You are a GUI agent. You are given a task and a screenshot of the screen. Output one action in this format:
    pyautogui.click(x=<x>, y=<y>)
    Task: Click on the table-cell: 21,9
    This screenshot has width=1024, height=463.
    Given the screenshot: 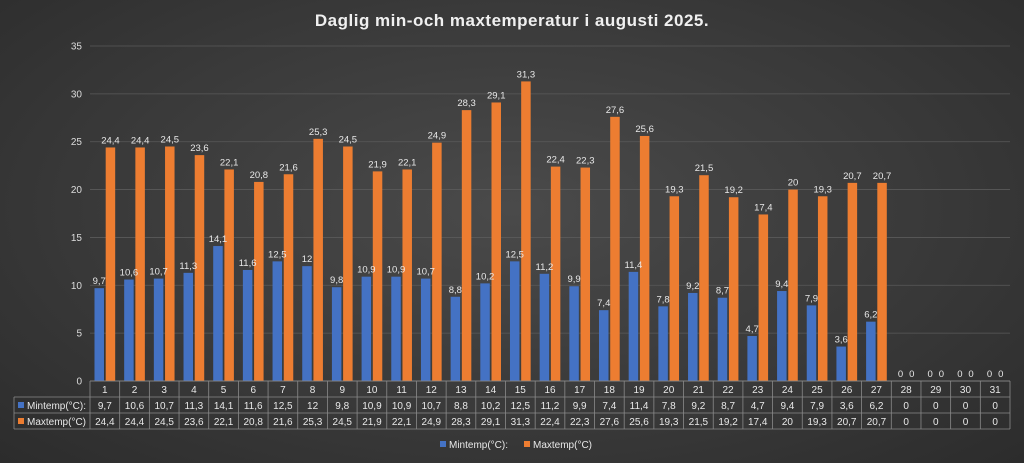 What is the action you would take?
    pyautogui.click(x=372, y=422)
    